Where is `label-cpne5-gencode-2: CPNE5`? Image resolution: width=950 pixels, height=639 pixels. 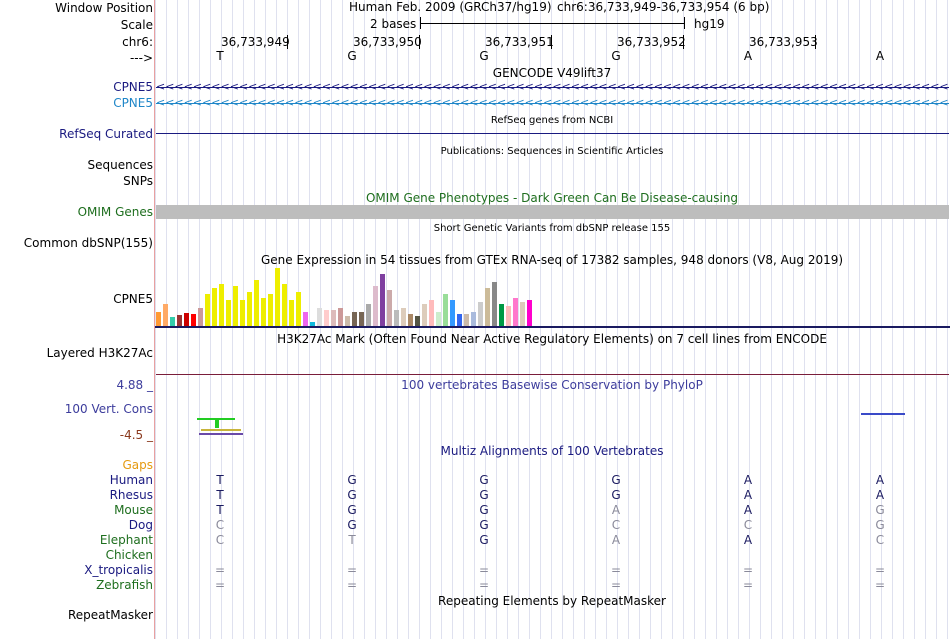 label-cpne5-gencode-2: CPNE5 is located at coordinates (133, 103).